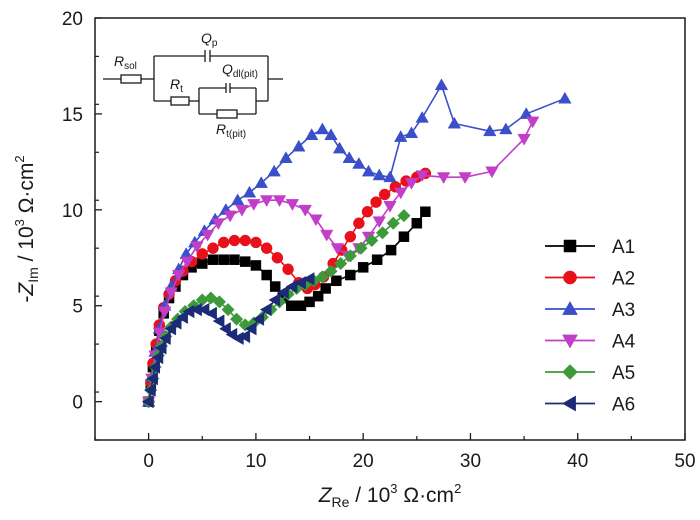 This screenshot has width=700, height=520. I want to click on x-tick-label: 30, so click(470, 461).